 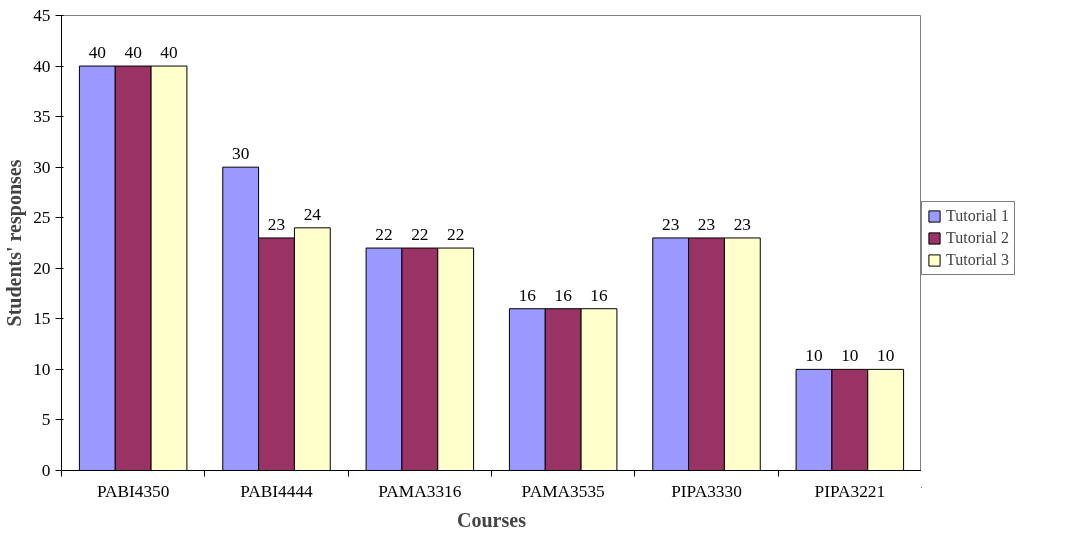 I want to click on data-label: 30, so click(x=241, y=154).